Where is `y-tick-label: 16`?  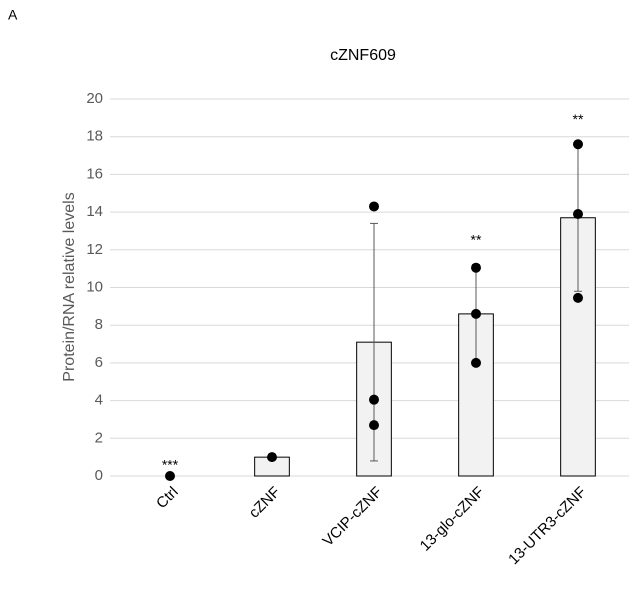 y-tick-label: 16 is located at coordinates (94, 173).